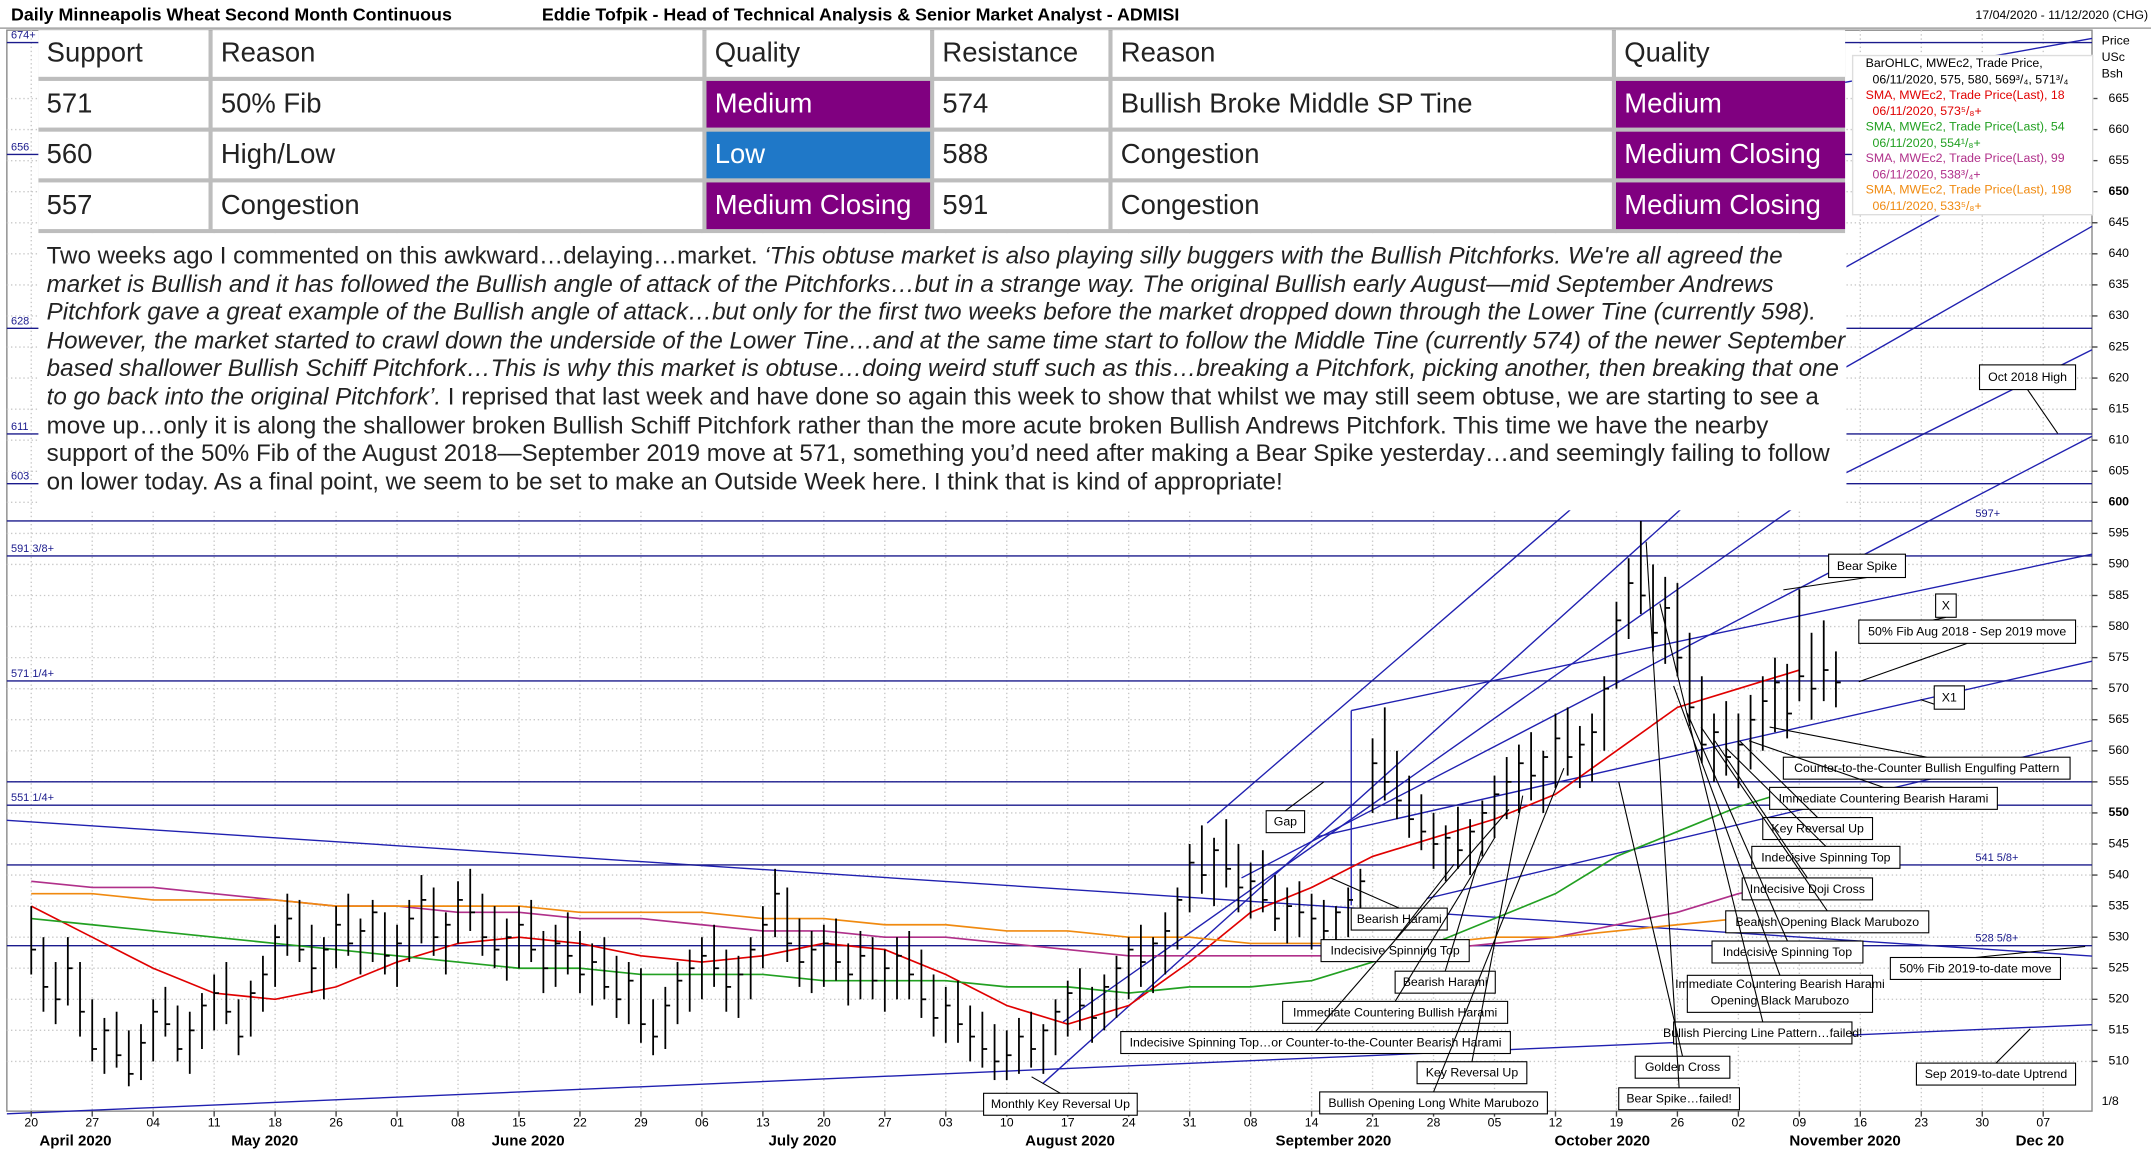 This screenshot has height=1166, width=2151. I want to click on annotation-text: 50% Fib Aug 2018 - Sep 2019 move, so click(1967, 632).